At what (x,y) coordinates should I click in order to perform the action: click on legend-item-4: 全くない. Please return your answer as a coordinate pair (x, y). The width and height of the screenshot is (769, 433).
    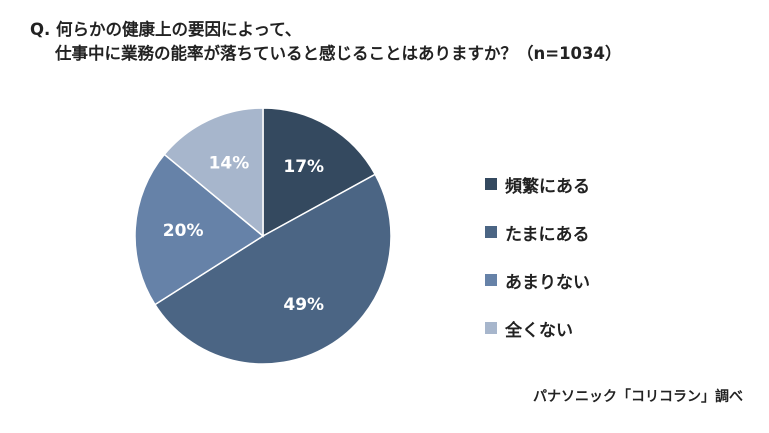
    Looking at the image, I should click on (537, 328).